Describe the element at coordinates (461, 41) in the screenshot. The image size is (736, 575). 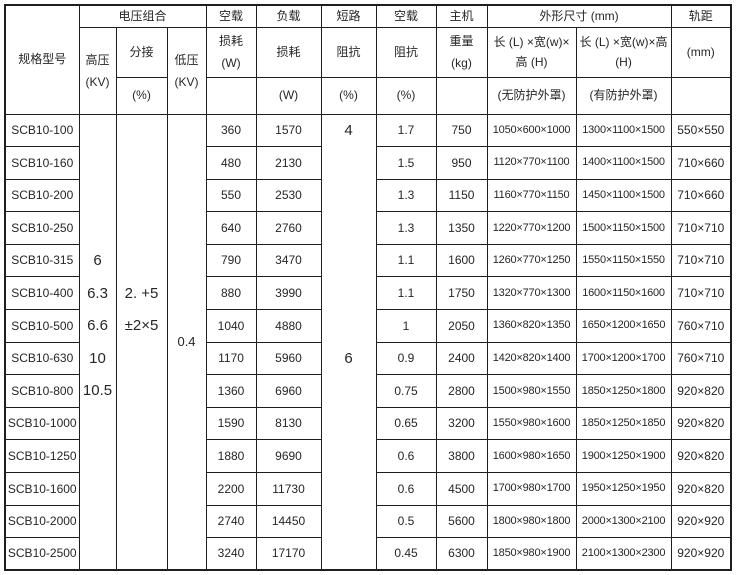
I see `weight-label: 重量` at that location.